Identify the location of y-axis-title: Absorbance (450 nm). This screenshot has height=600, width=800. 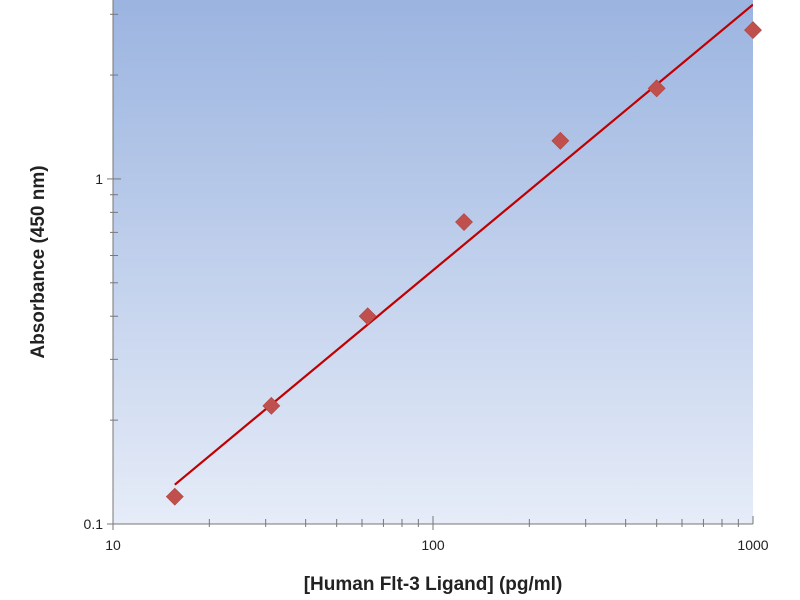
(38, 261).